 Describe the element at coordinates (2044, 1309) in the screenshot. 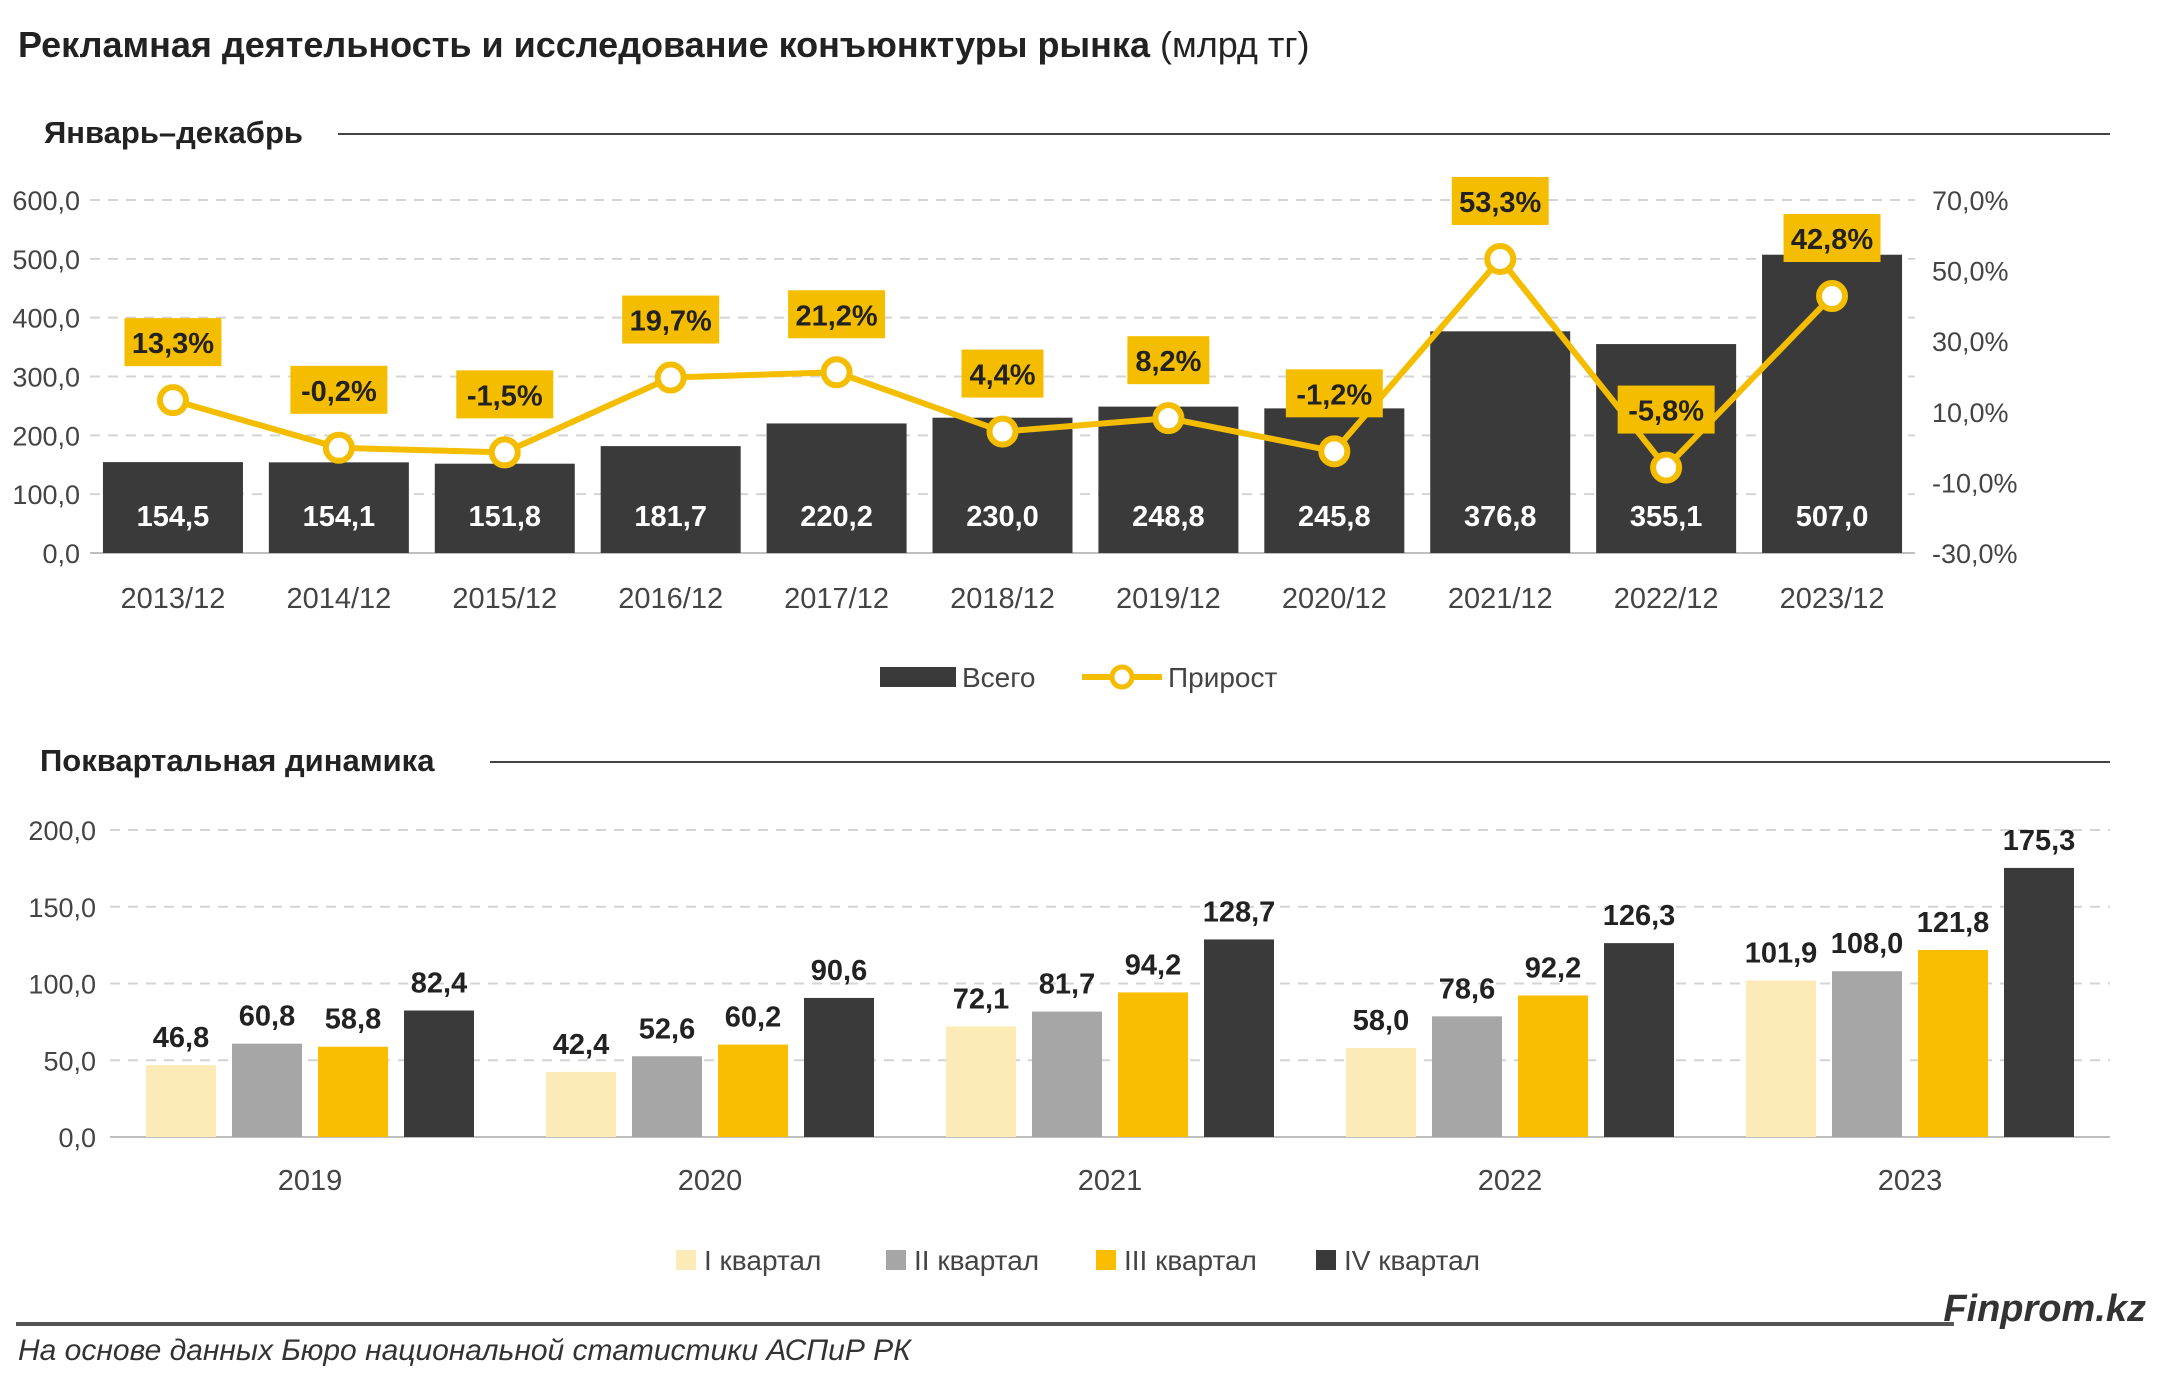

I see `brand-logo: Finprom.kz` at that location.